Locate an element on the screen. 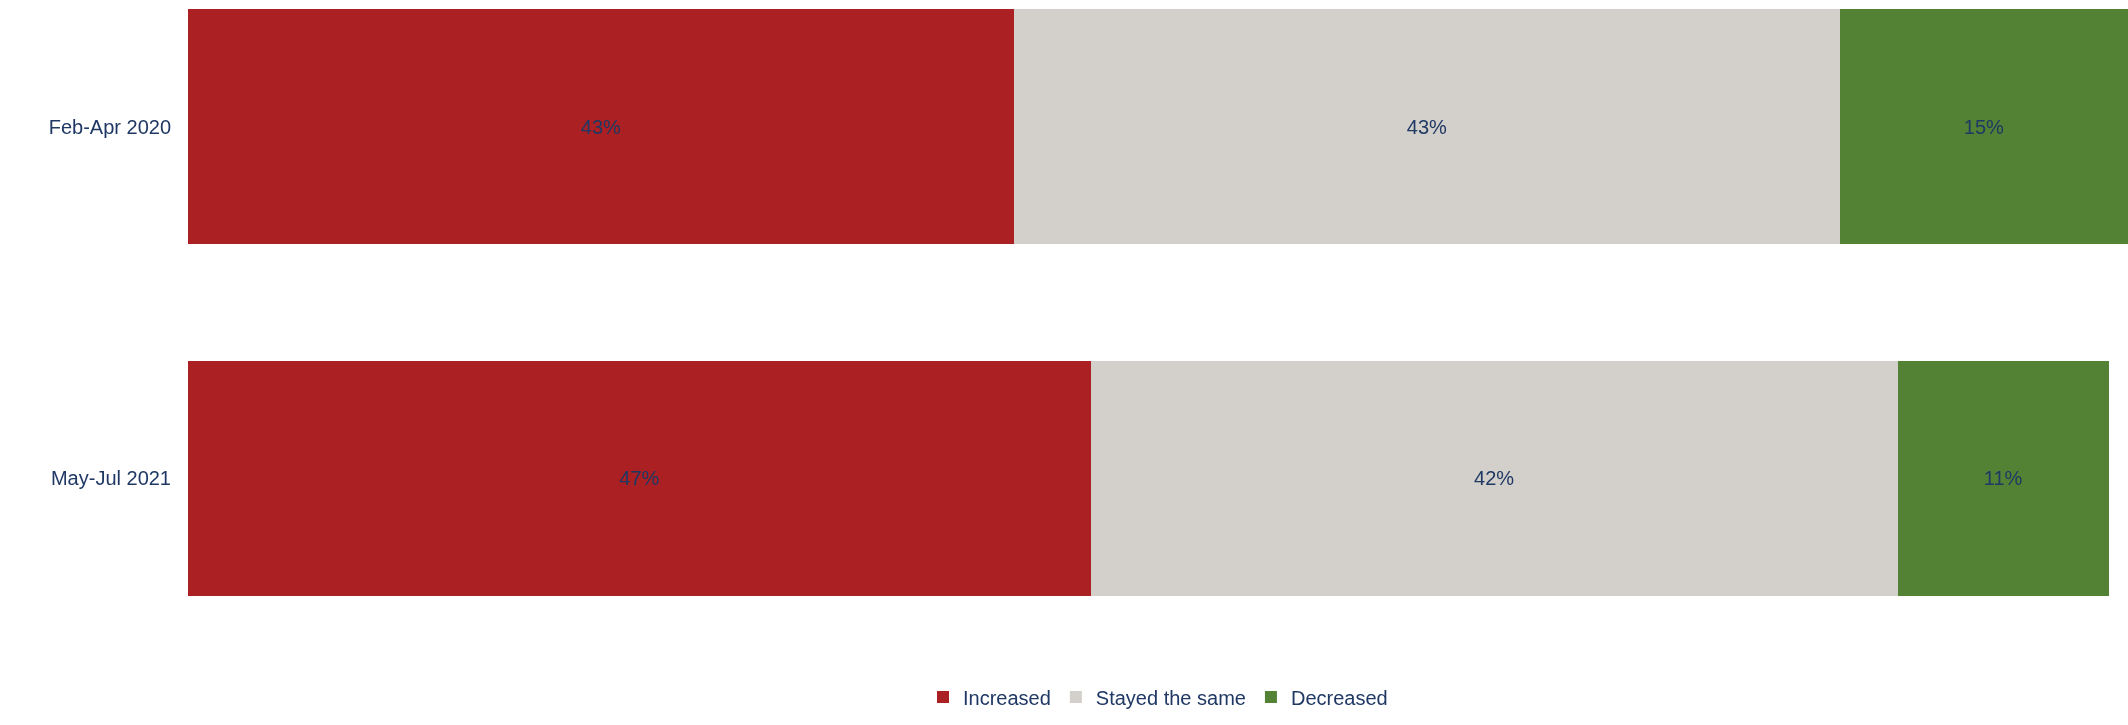  legend-label: Stayed the same is located at coordinates (1170, 697).